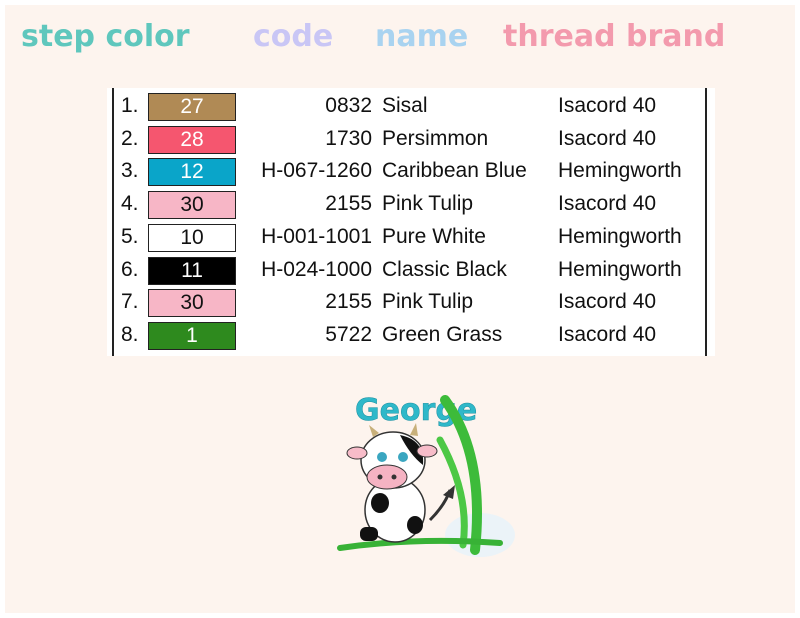  What do you see at coordinates (293, 36) in the screenshot?
I see `header-code: code` at bounding box center [293, 36].